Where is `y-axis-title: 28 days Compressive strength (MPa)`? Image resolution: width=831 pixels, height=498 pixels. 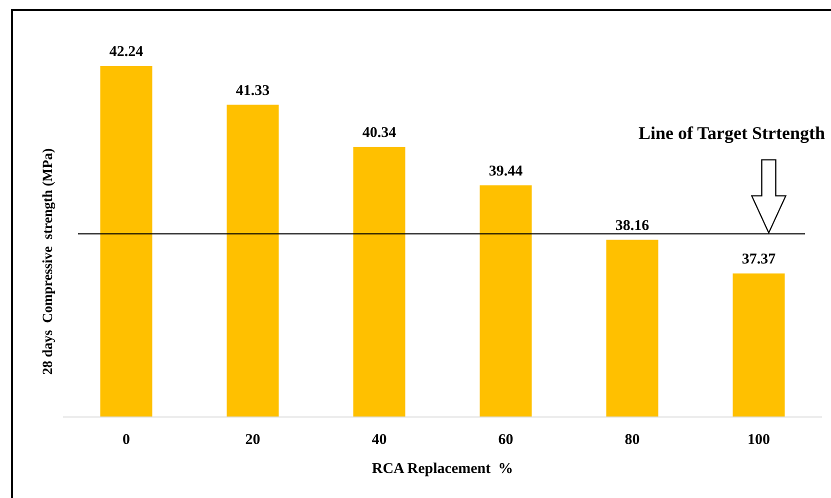
y-axis-title: 28 days Compressive strength (MPa) is located at coordinates (48, 261).